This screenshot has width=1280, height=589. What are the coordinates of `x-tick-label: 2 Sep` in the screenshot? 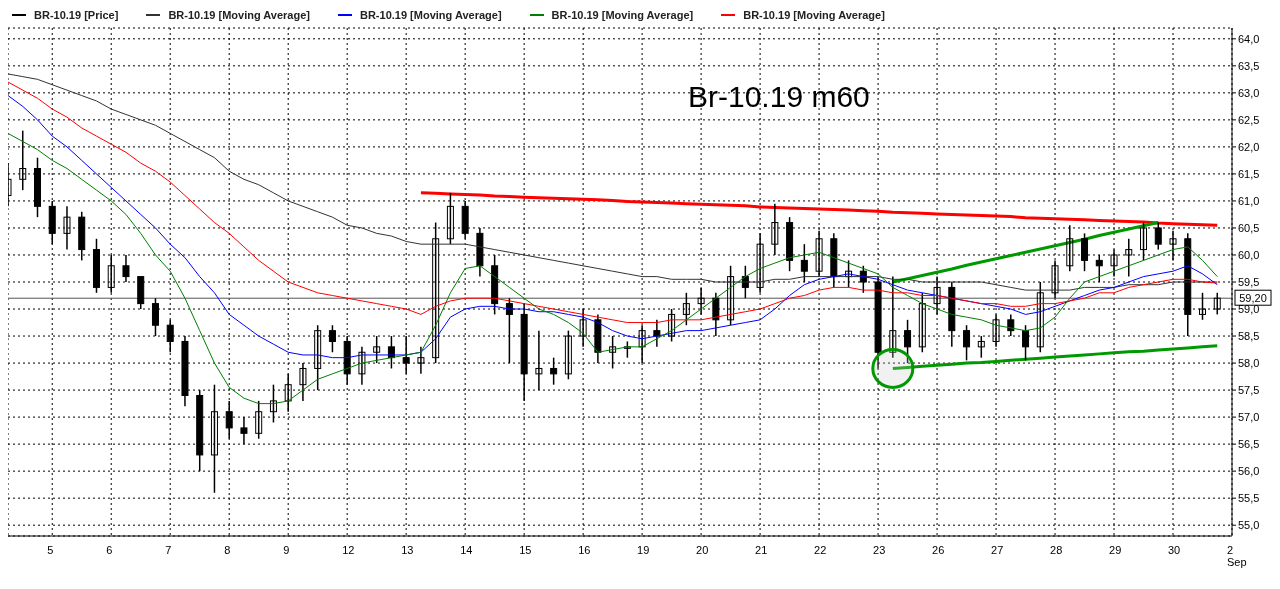 It's located at (1237, 556).